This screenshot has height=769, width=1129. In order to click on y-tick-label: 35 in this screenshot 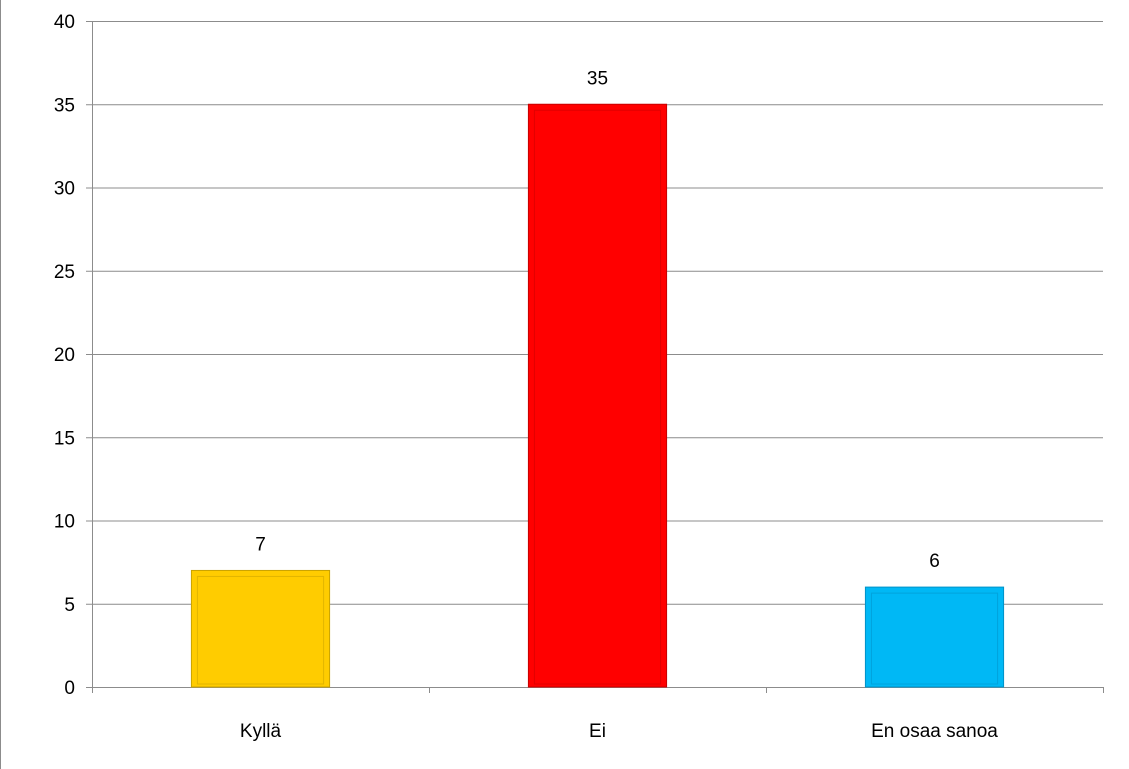, I will do `click(64, 105)`.